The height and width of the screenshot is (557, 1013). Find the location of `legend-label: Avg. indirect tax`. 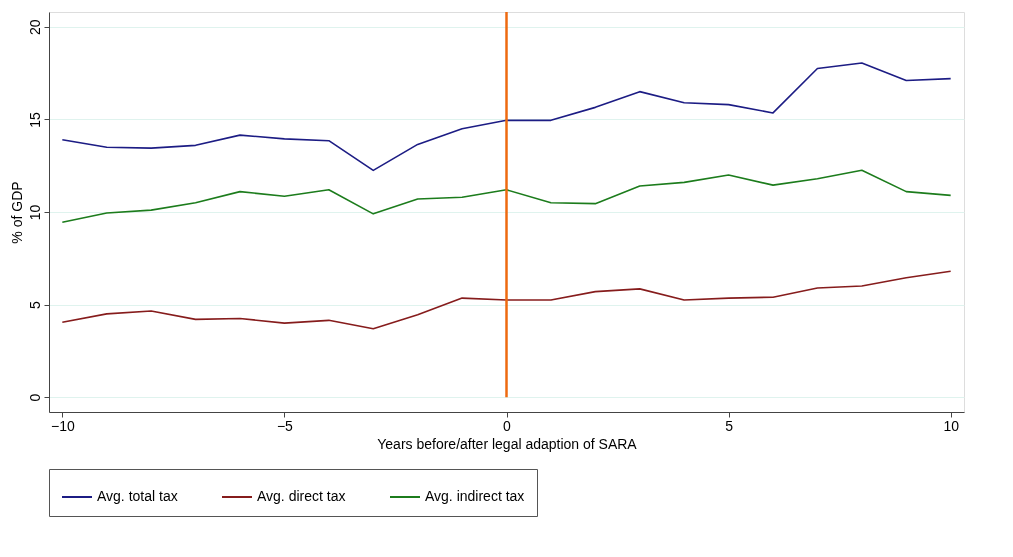

legend-label: Avg. indirect tax is located at coordinates (475, 496).